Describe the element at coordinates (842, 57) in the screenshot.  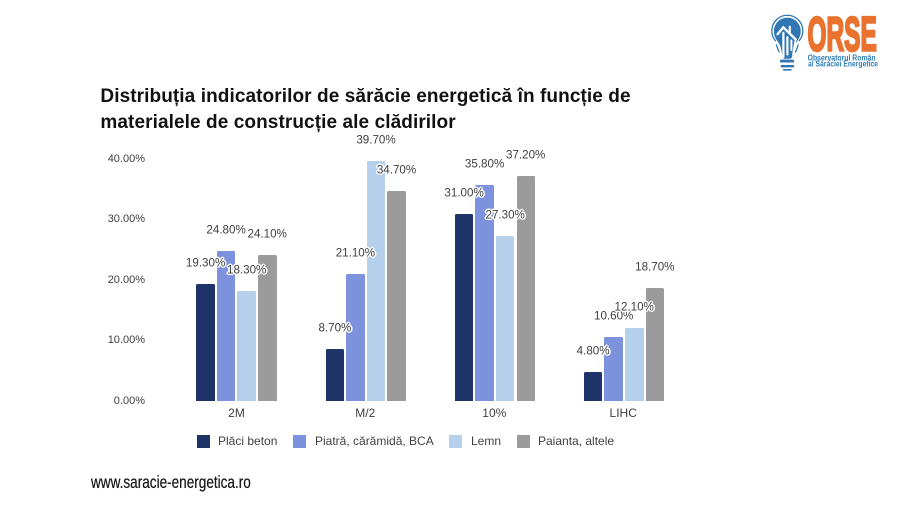
I see `svg-text: Observatorul Român` at that location.